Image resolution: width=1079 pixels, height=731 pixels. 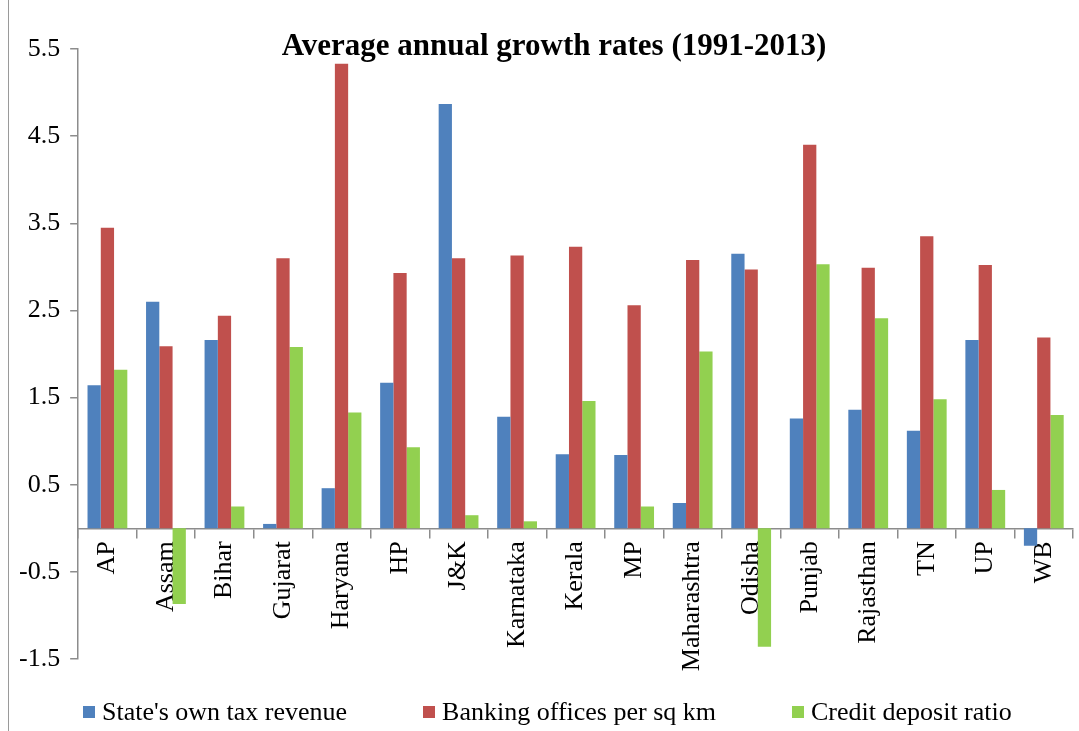 What do you see at coordinates (984, 558) in the screenshot?
I see `x-tick-label: UP` at bounding box center [984, 558].